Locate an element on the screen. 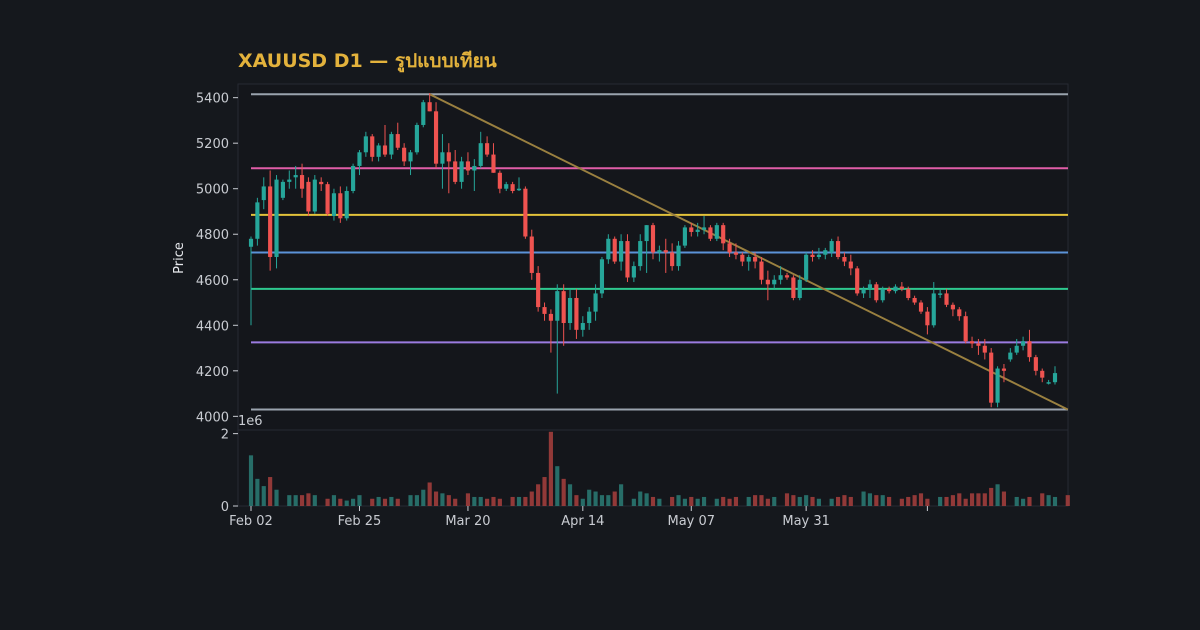  price-tick-label: 5400 is located at coordinates (212, 99).